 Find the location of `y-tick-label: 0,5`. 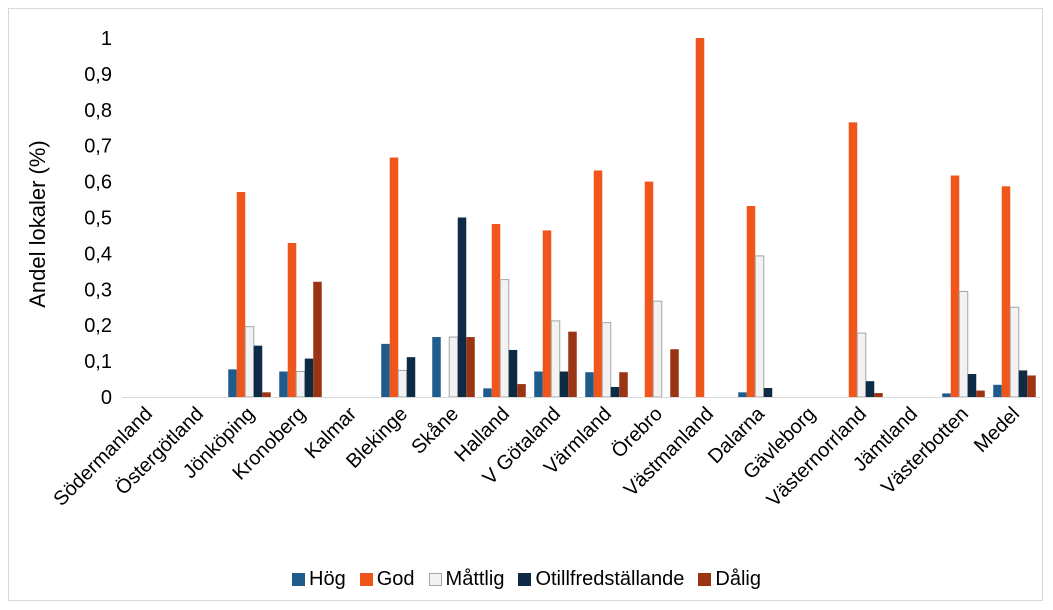

y-tick-label: 0,5 is located at coordinates (98, 219).